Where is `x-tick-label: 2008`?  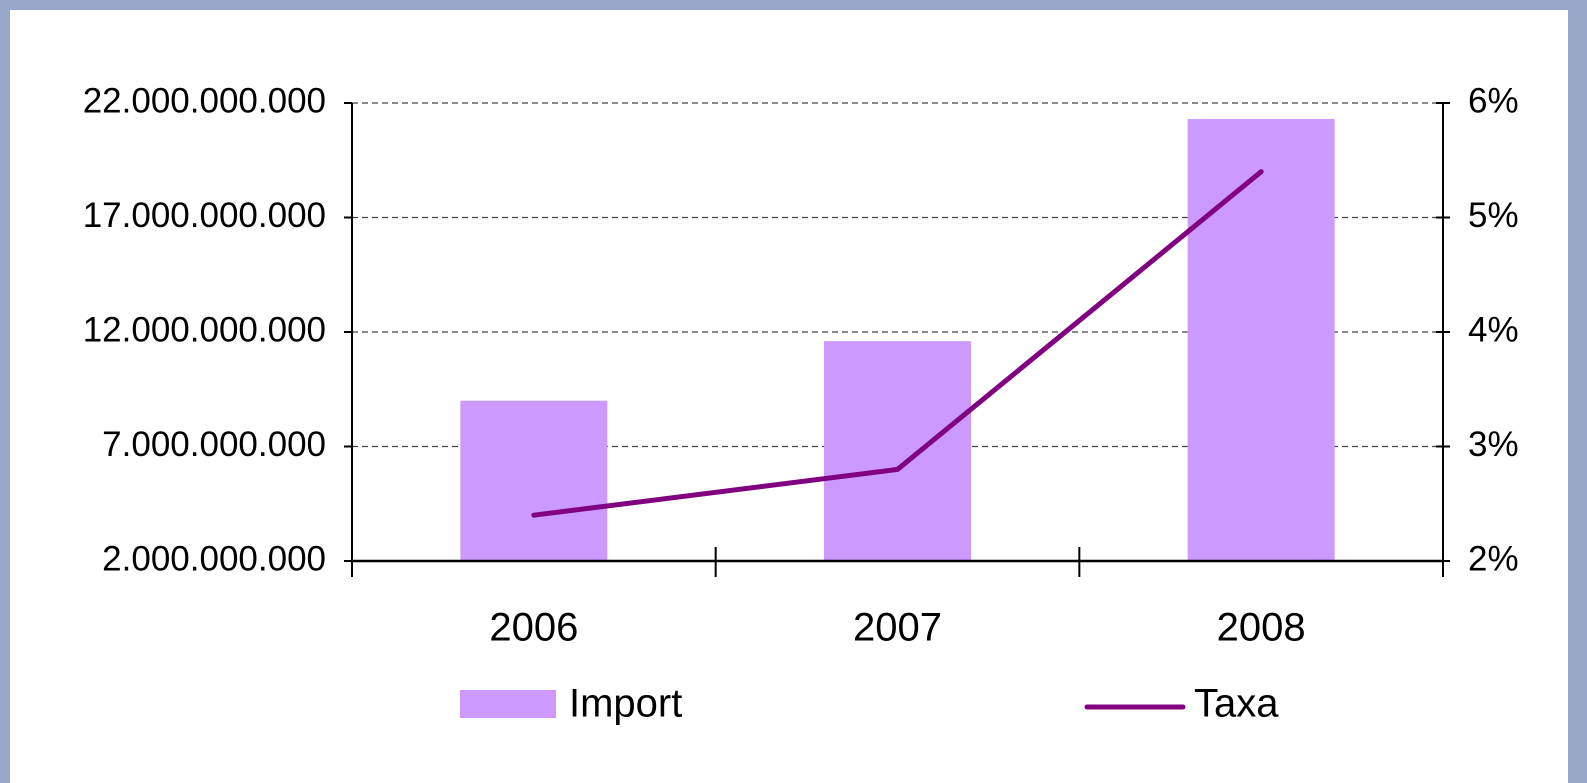 x-tick-label: 2008 is located at coordinates (1261, 628).